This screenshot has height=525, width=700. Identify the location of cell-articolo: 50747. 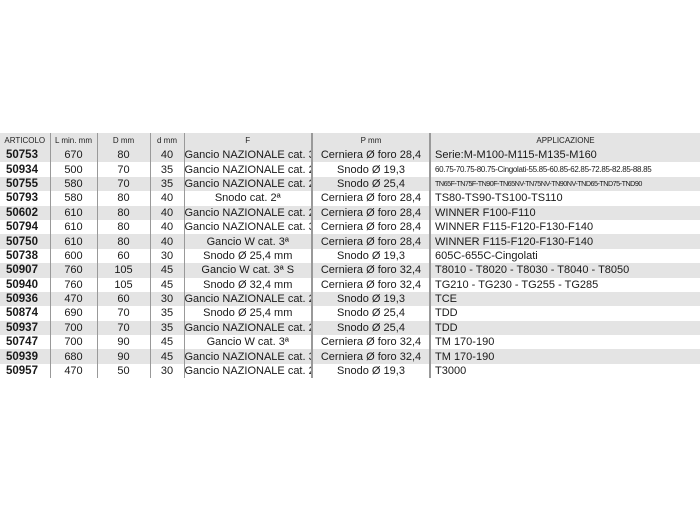
(25, 342).